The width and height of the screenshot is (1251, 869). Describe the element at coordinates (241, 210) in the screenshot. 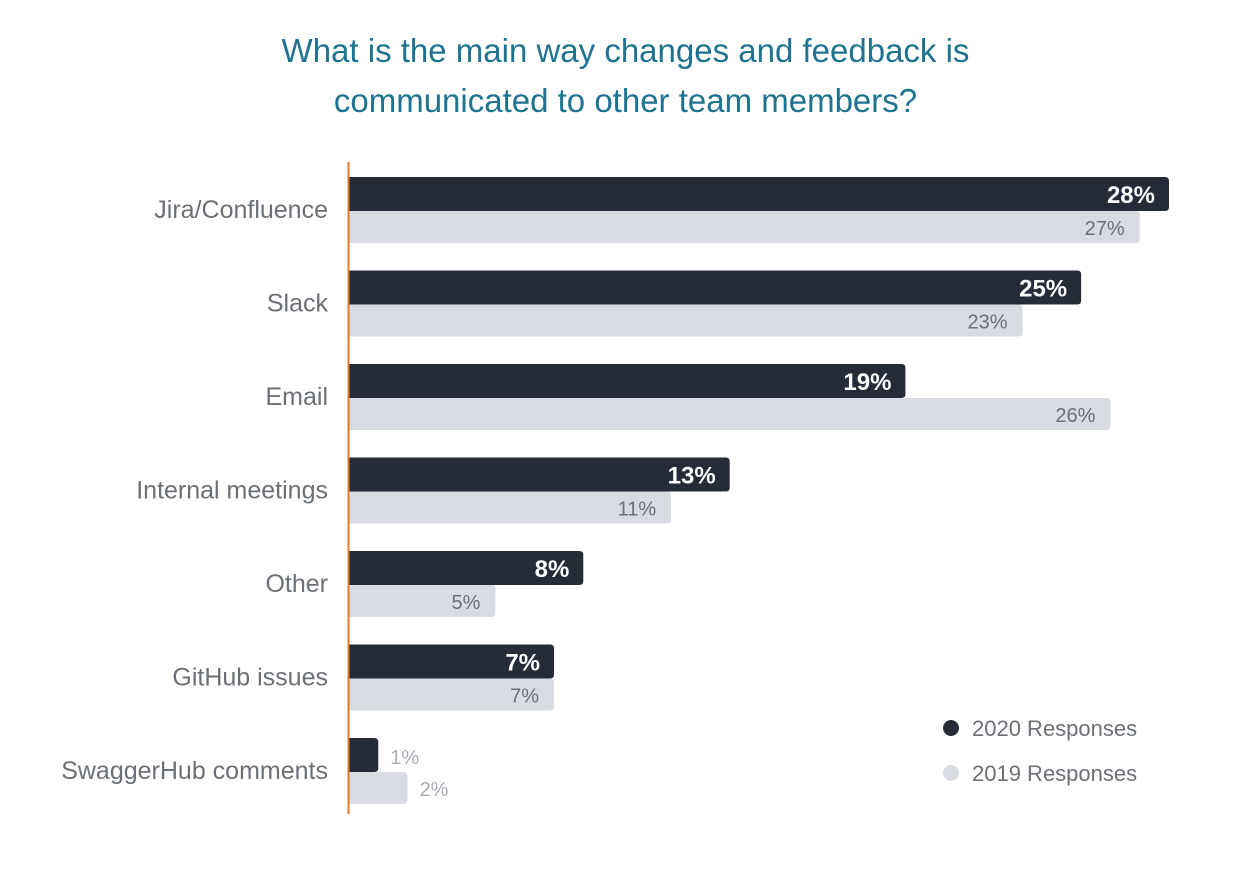

I see `category-label: Jira/Confluence` at that location.